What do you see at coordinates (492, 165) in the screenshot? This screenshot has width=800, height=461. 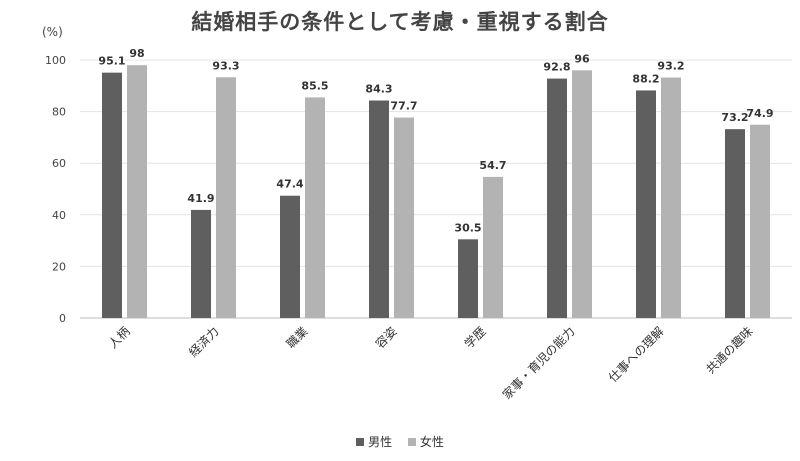 I see `value-label: 54.7` at bounding box center [492, 165].